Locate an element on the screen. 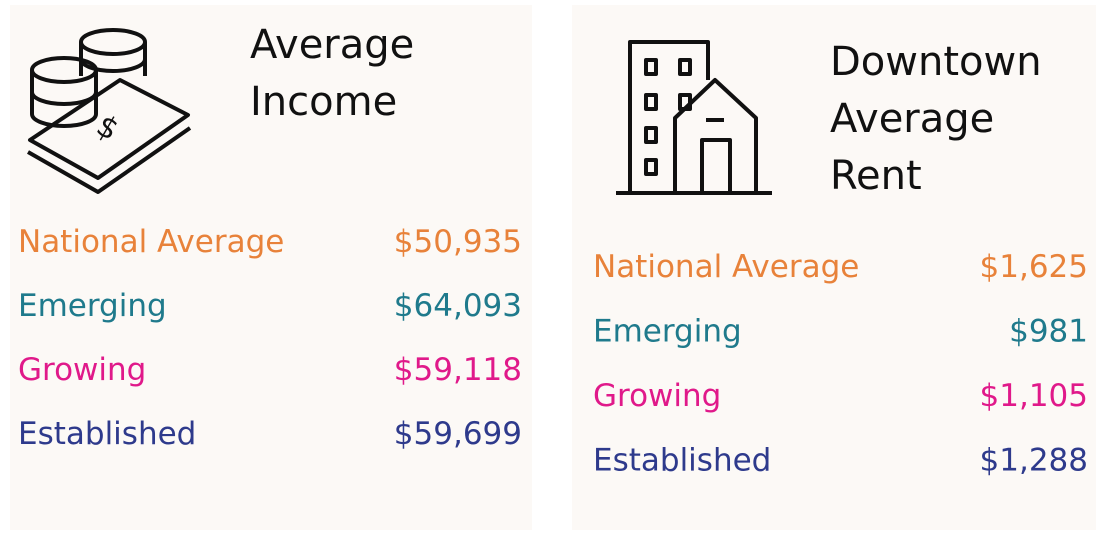 Image resolution: width=1099 pixels, height=534 pixels. card-title: Rent is located at coordinates (876, 176).